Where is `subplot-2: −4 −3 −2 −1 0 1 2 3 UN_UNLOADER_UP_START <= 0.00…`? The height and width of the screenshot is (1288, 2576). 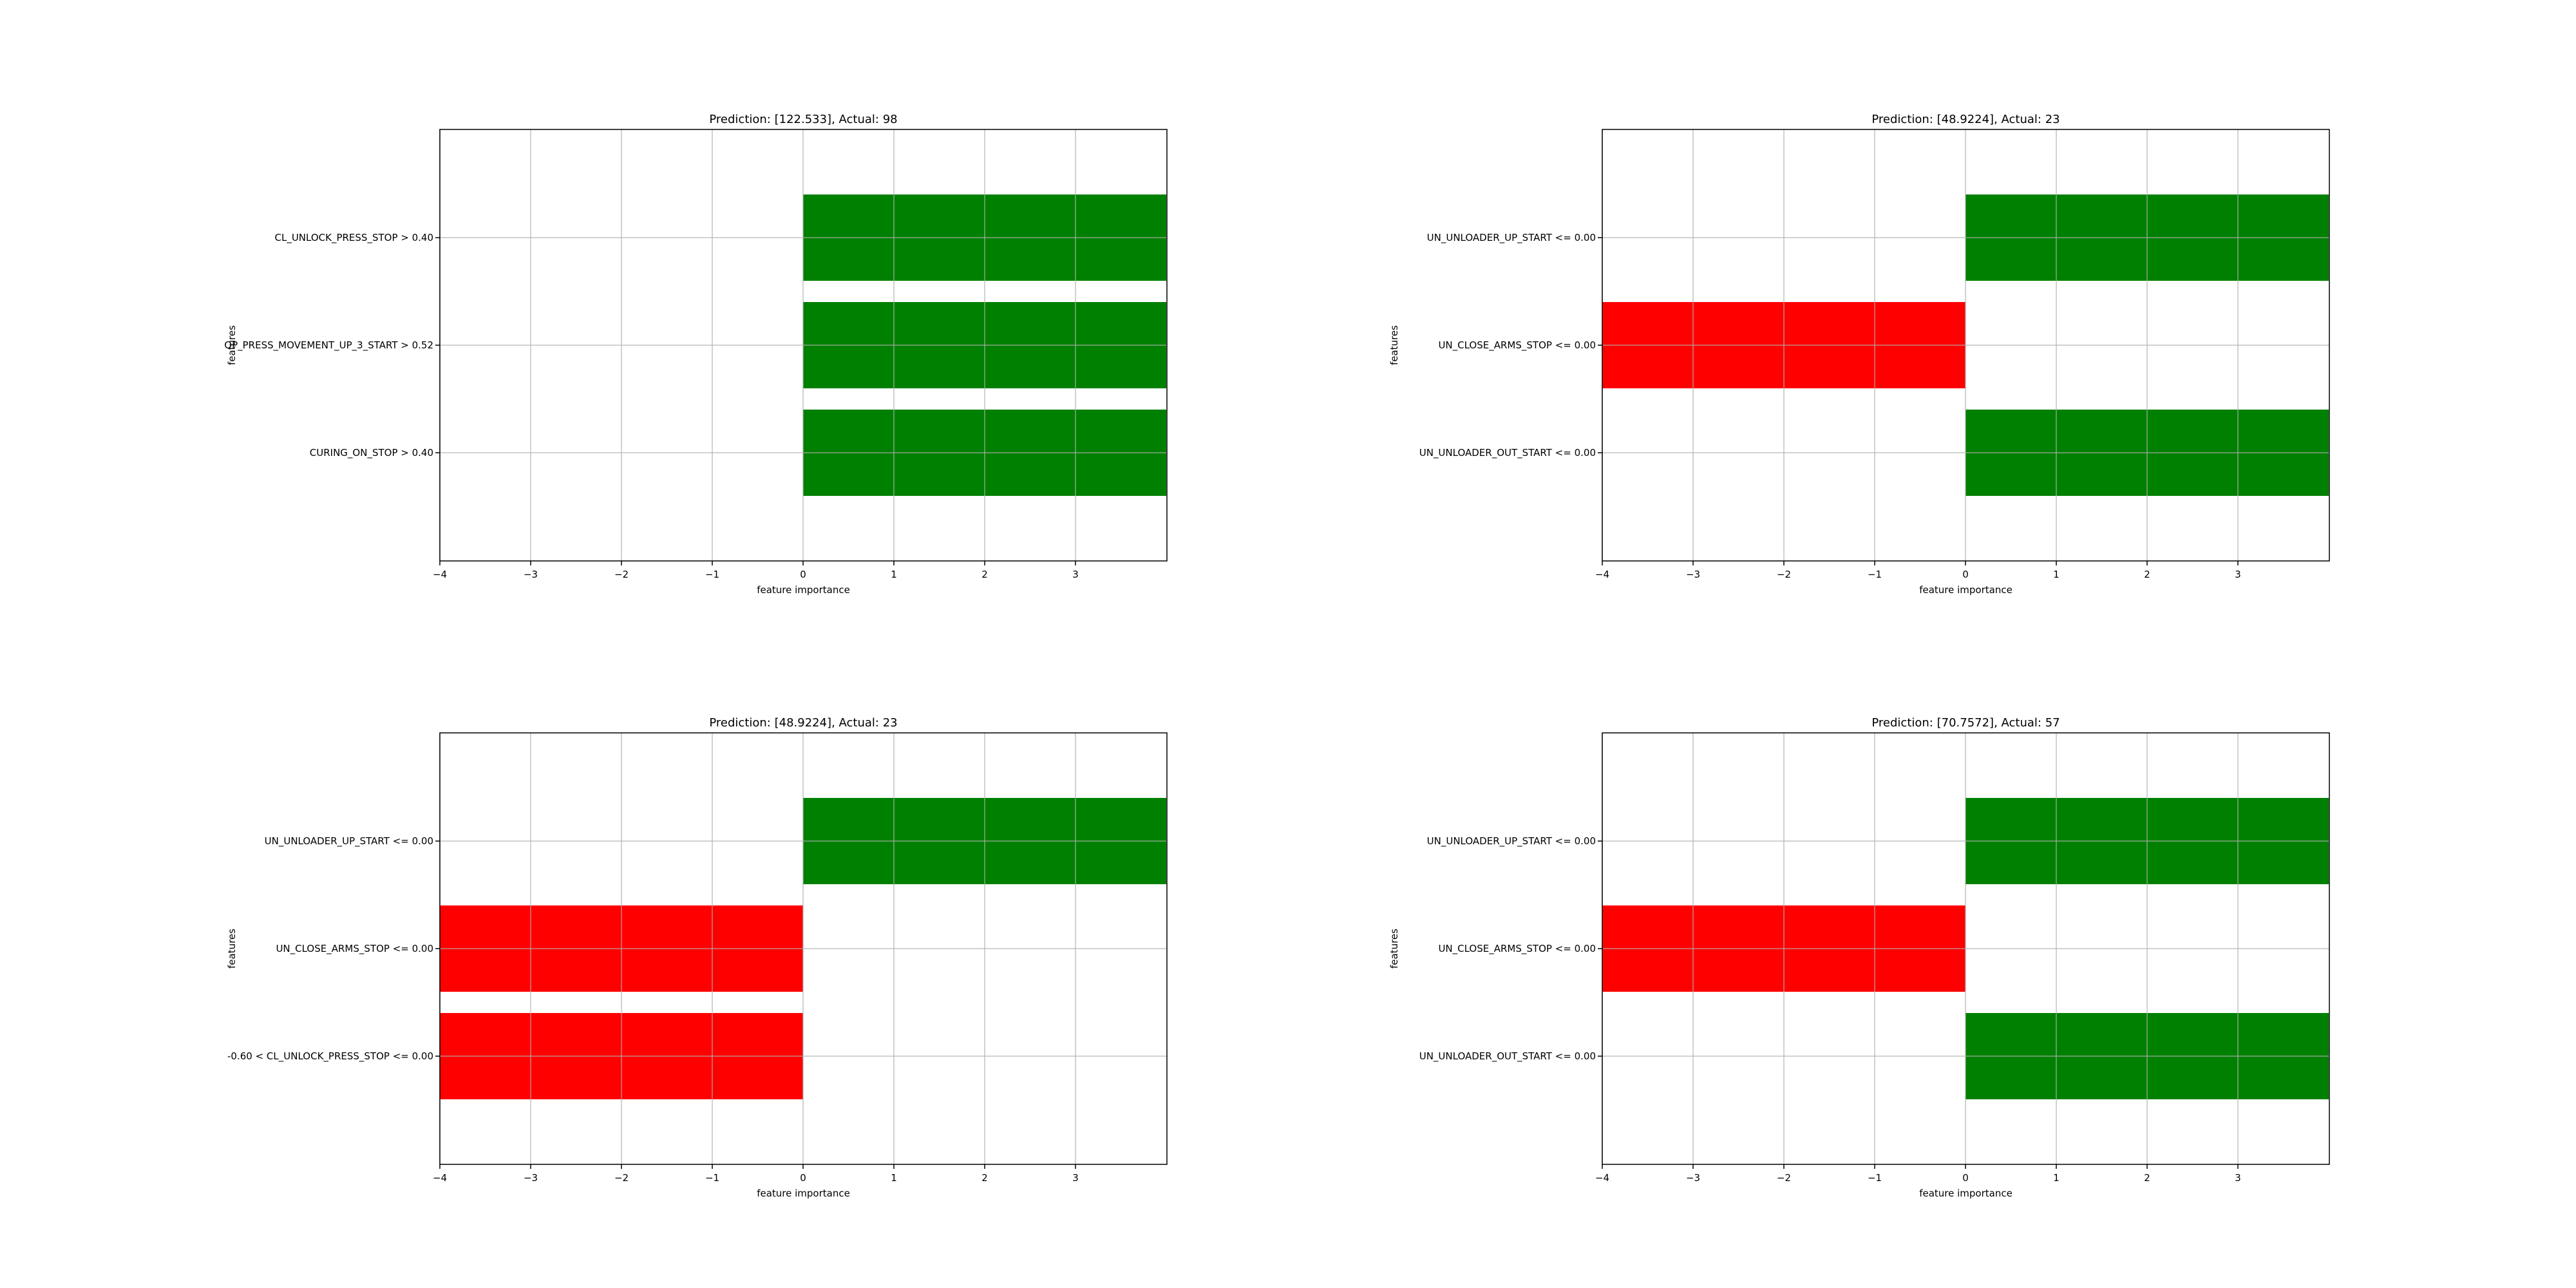 subplot-2: −4 −3 −2 −1 0 1 2 3 UN_UNLOADER_UP_START <= 0.00… is located at coordinates (1859, 354).